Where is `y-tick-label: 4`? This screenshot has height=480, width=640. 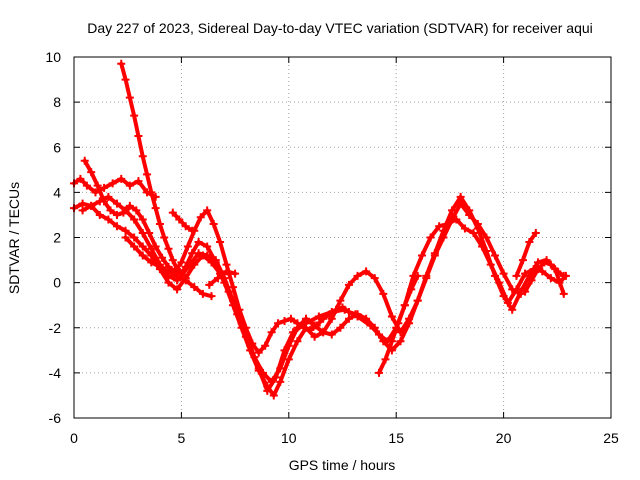
y-tick-label: 4 is located at coordinates (57, 192).